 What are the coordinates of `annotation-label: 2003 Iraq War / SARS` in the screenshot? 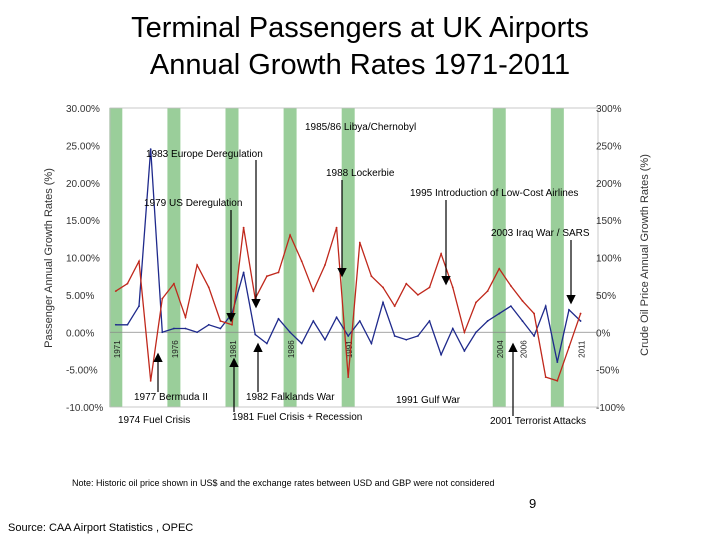 It's located at (540, 233).